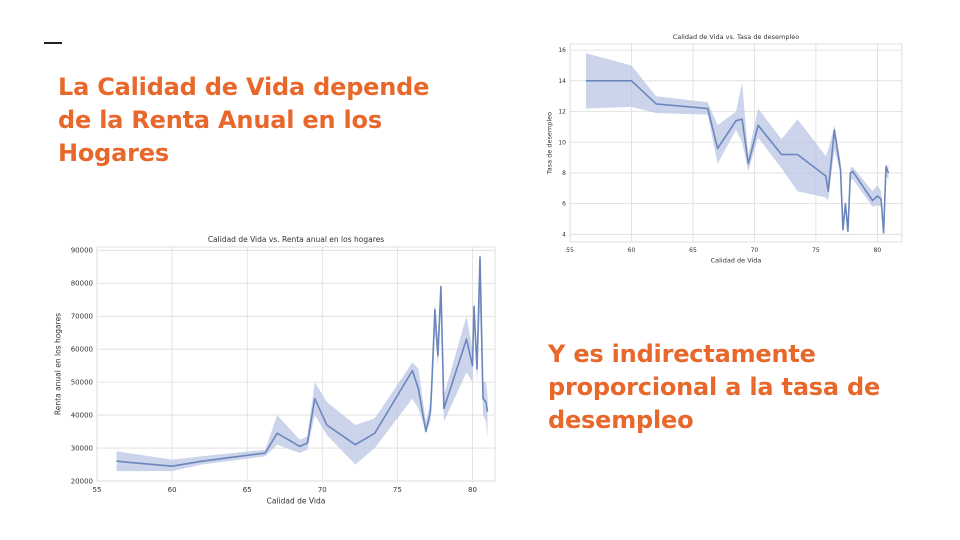 This screenshot has height=540, width=960. Describe the element at coordinates (296, 501) in the screenshot. I see `renta-x-axis-label: Calidad de Vida` at that location.